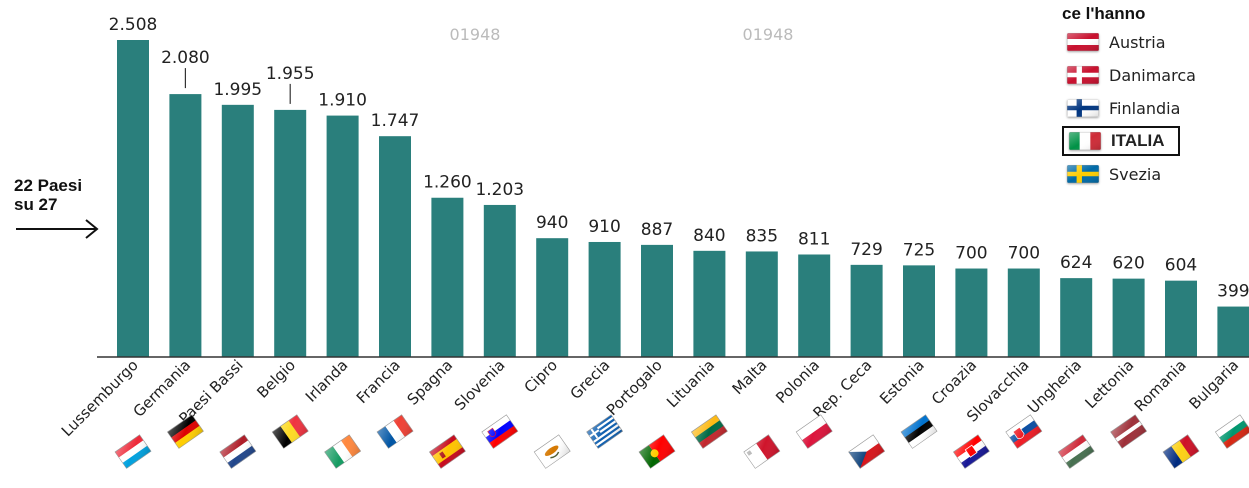  I want to click on category-label: Lussemburgo, so click(100, 398).